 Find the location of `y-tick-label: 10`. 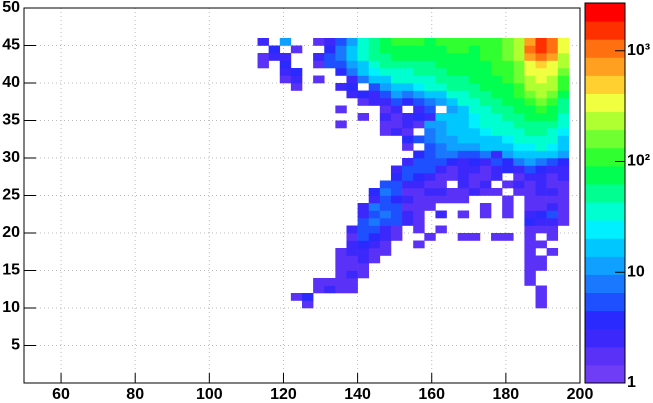

y-tick-label: 10 is located at coordinates (11, 307).